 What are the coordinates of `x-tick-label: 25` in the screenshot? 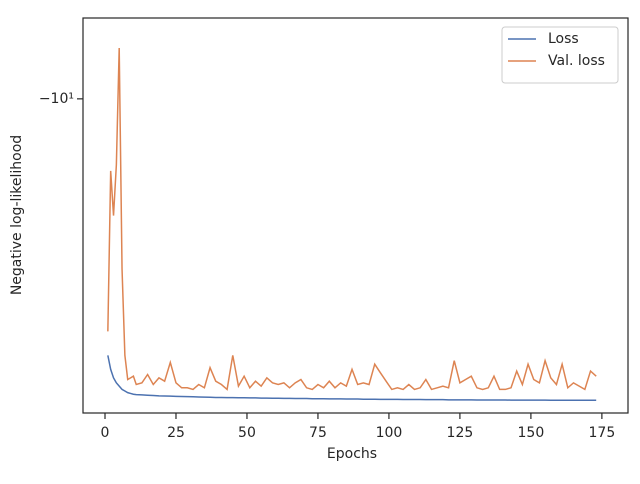 It's located at (176, 433).